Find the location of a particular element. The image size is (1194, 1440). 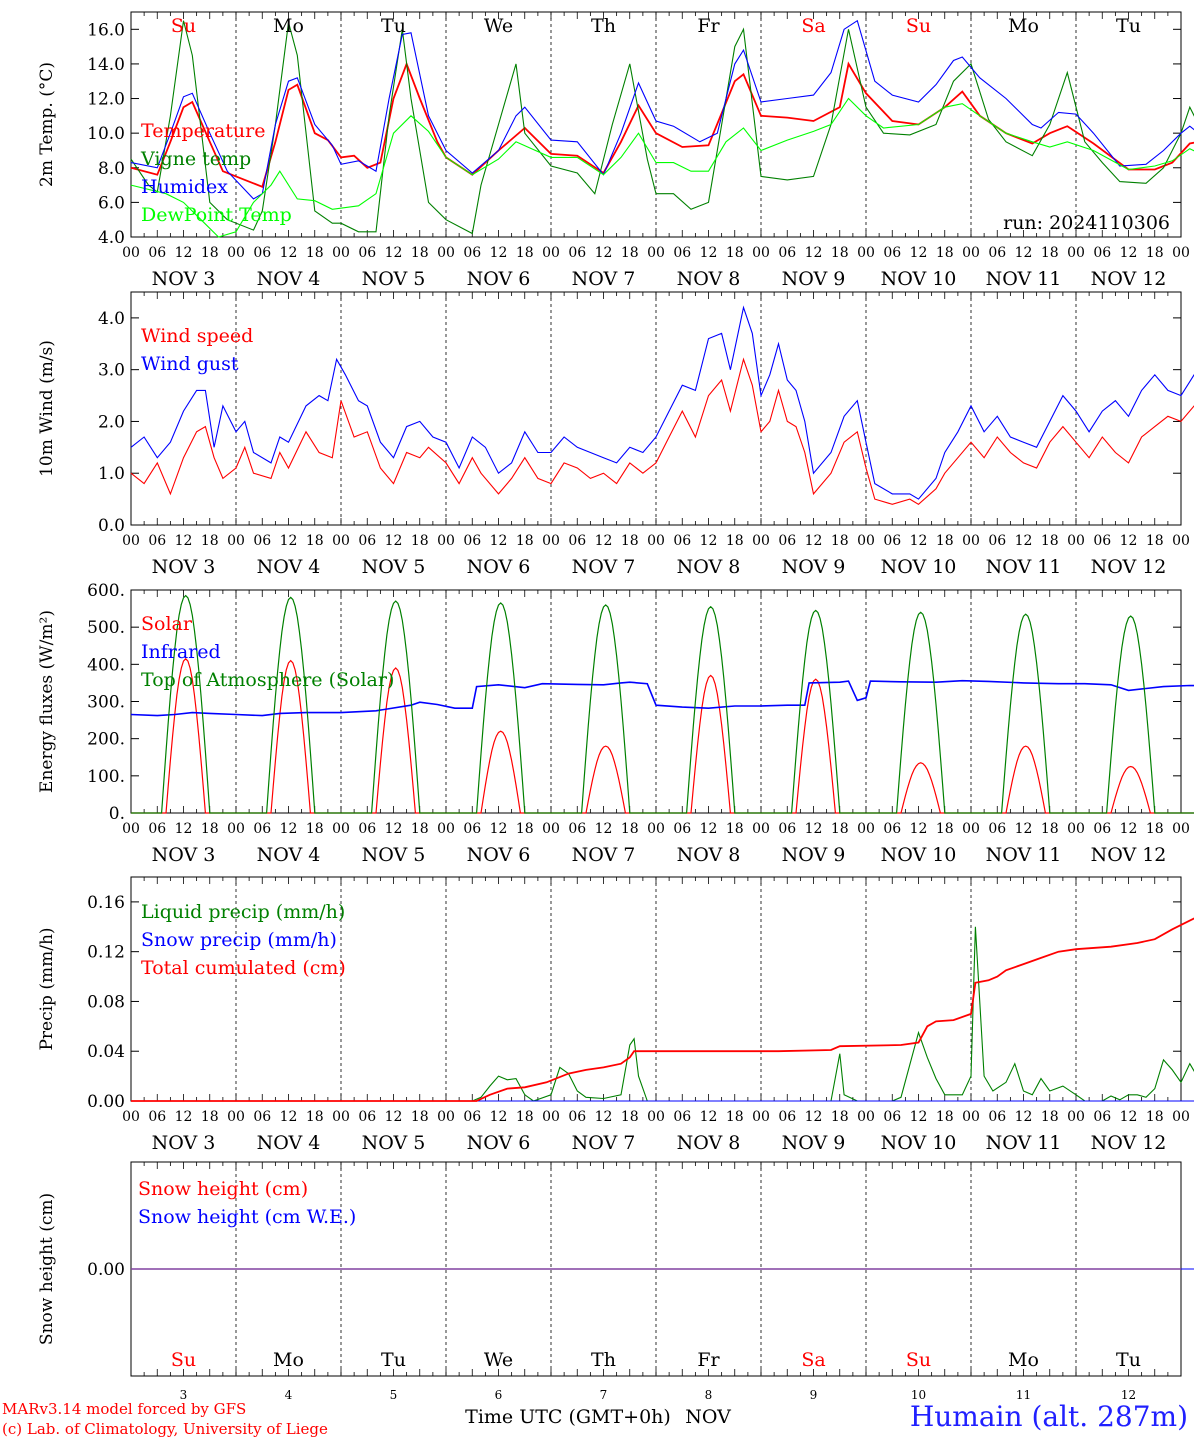

legend-entry: Humidex is located at coordinates (184, 187).